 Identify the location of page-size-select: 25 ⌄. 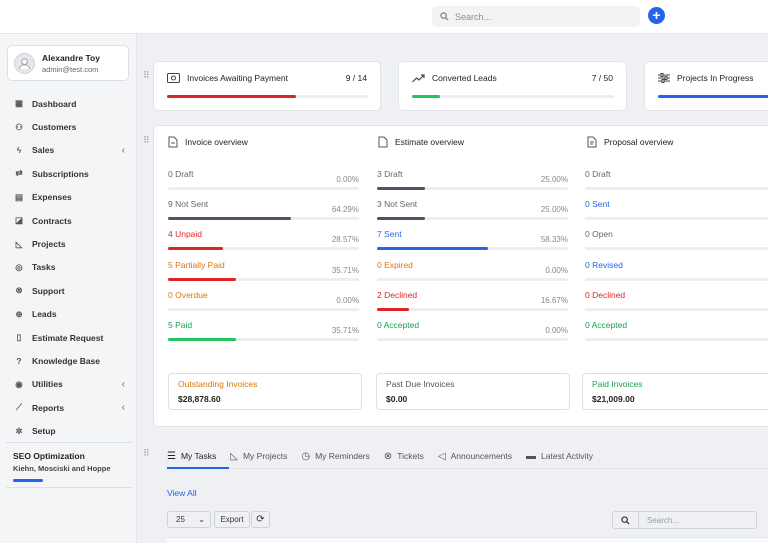
(189, 519).